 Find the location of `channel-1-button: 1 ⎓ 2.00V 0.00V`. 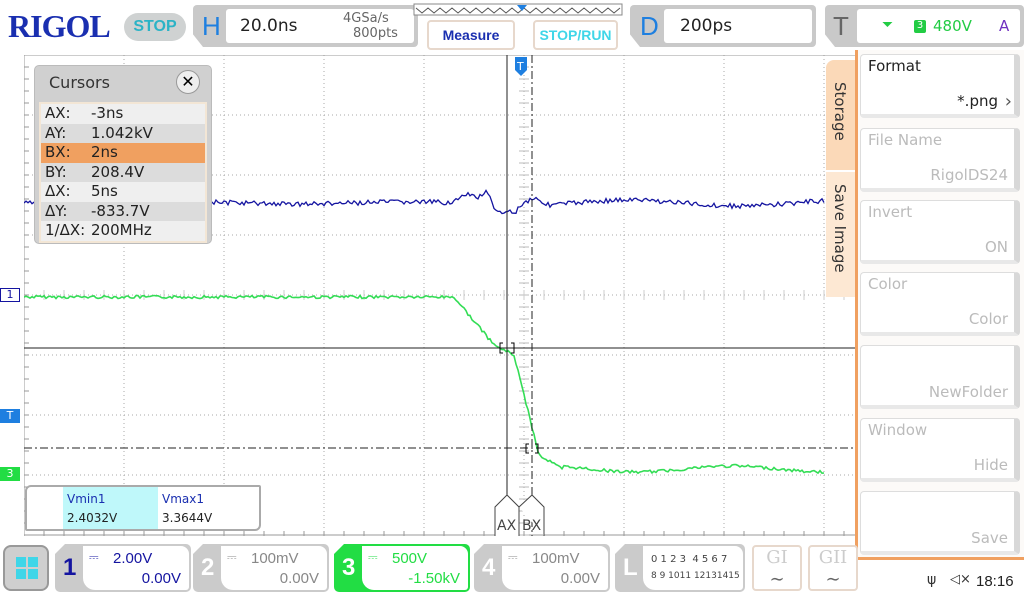

channel-1-button: 1 ⎓ 2.00V 0.00V is located at coordinates (123, 568).